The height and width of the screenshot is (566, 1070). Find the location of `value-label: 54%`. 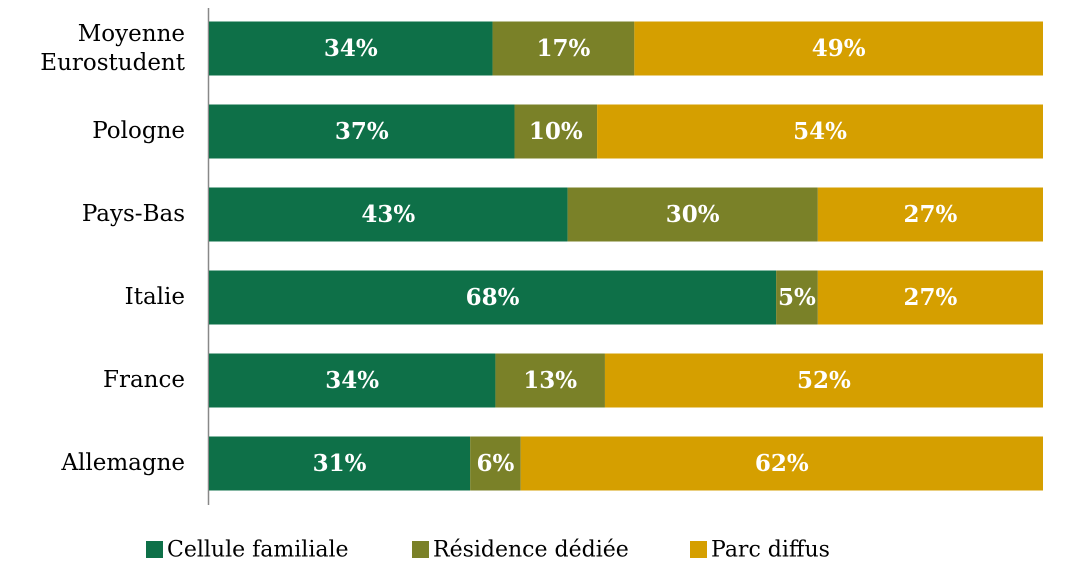

value-label: 54% is located at coordinates (820, 131).